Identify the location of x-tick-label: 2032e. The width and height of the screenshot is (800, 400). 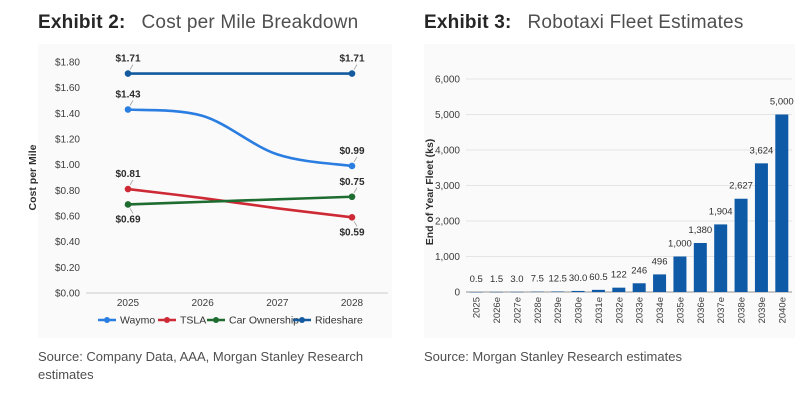
(619, 310).